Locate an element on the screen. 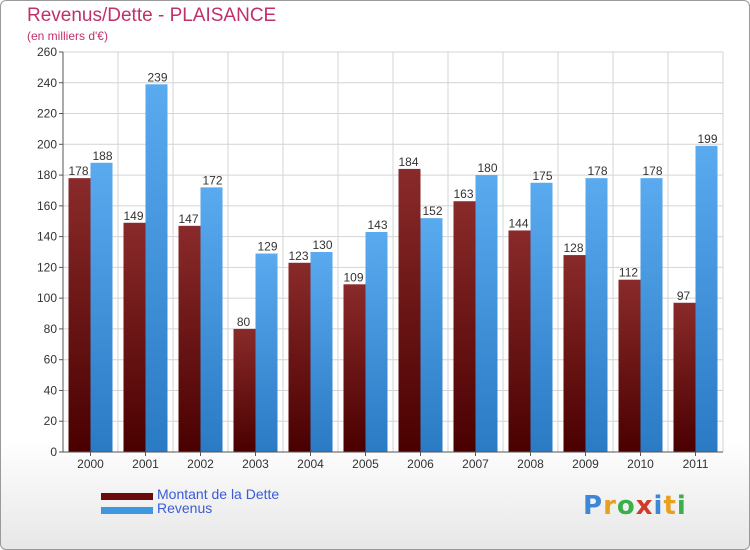 Image resolution: width=750 pixels, height=550 pixels. value-label-revenus: 180 is located at coordinates (487, 168).